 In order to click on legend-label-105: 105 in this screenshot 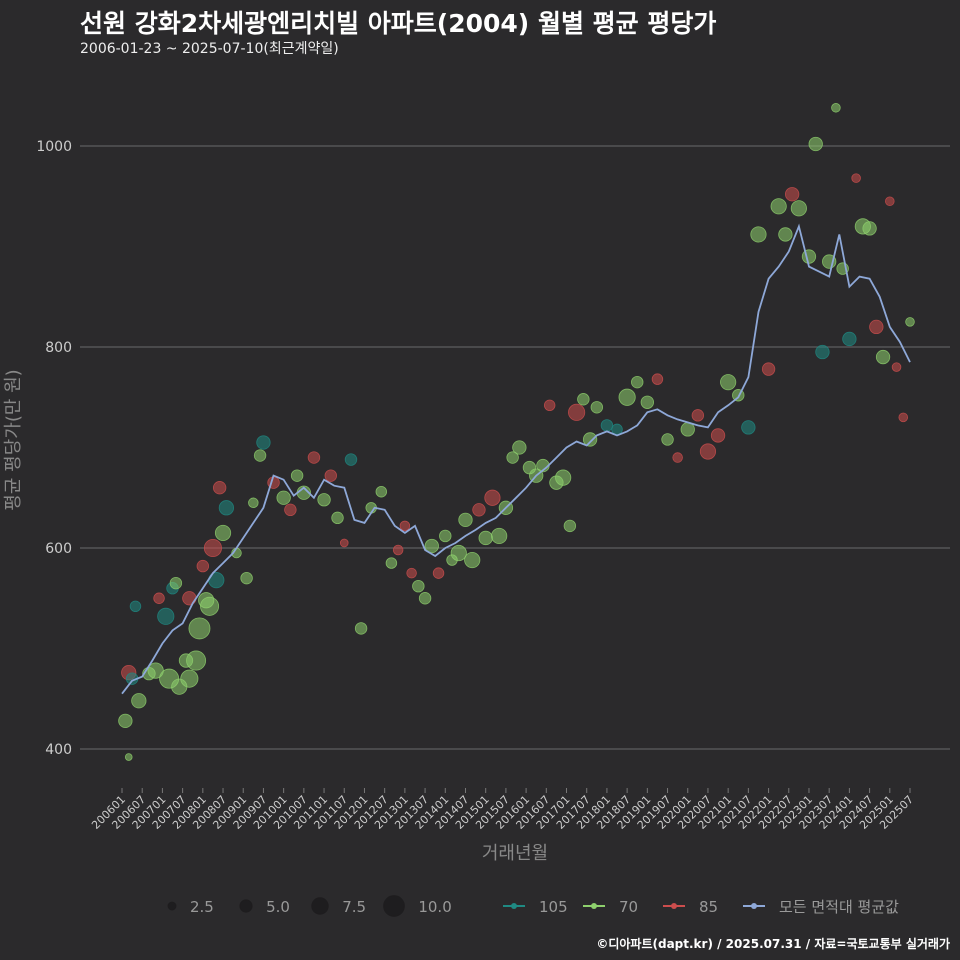, I will do `click(553, 907)`.